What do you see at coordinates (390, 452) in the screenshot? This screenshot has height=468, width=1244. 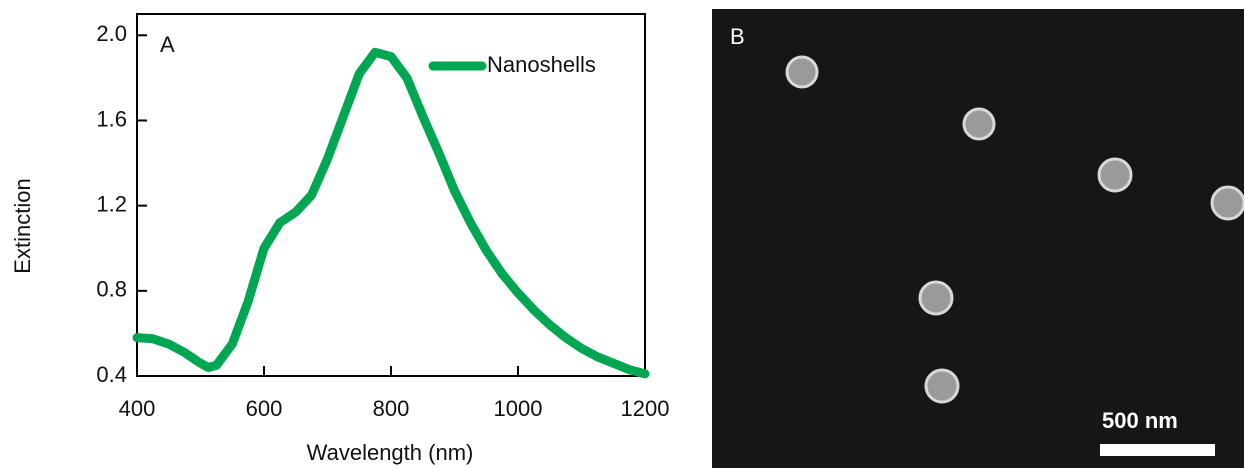 I see `x-axis-label: Wavelength (nm)` at bounding box center [390, 452].